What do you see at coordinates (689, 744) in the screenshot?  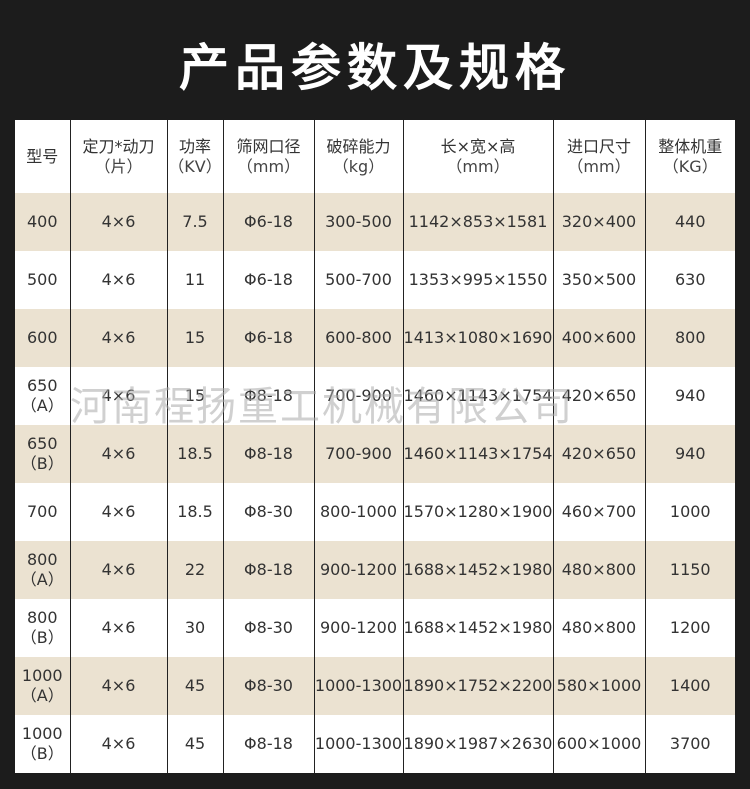 I see `cell-weight: 3700` at bounding box center [689, 744].